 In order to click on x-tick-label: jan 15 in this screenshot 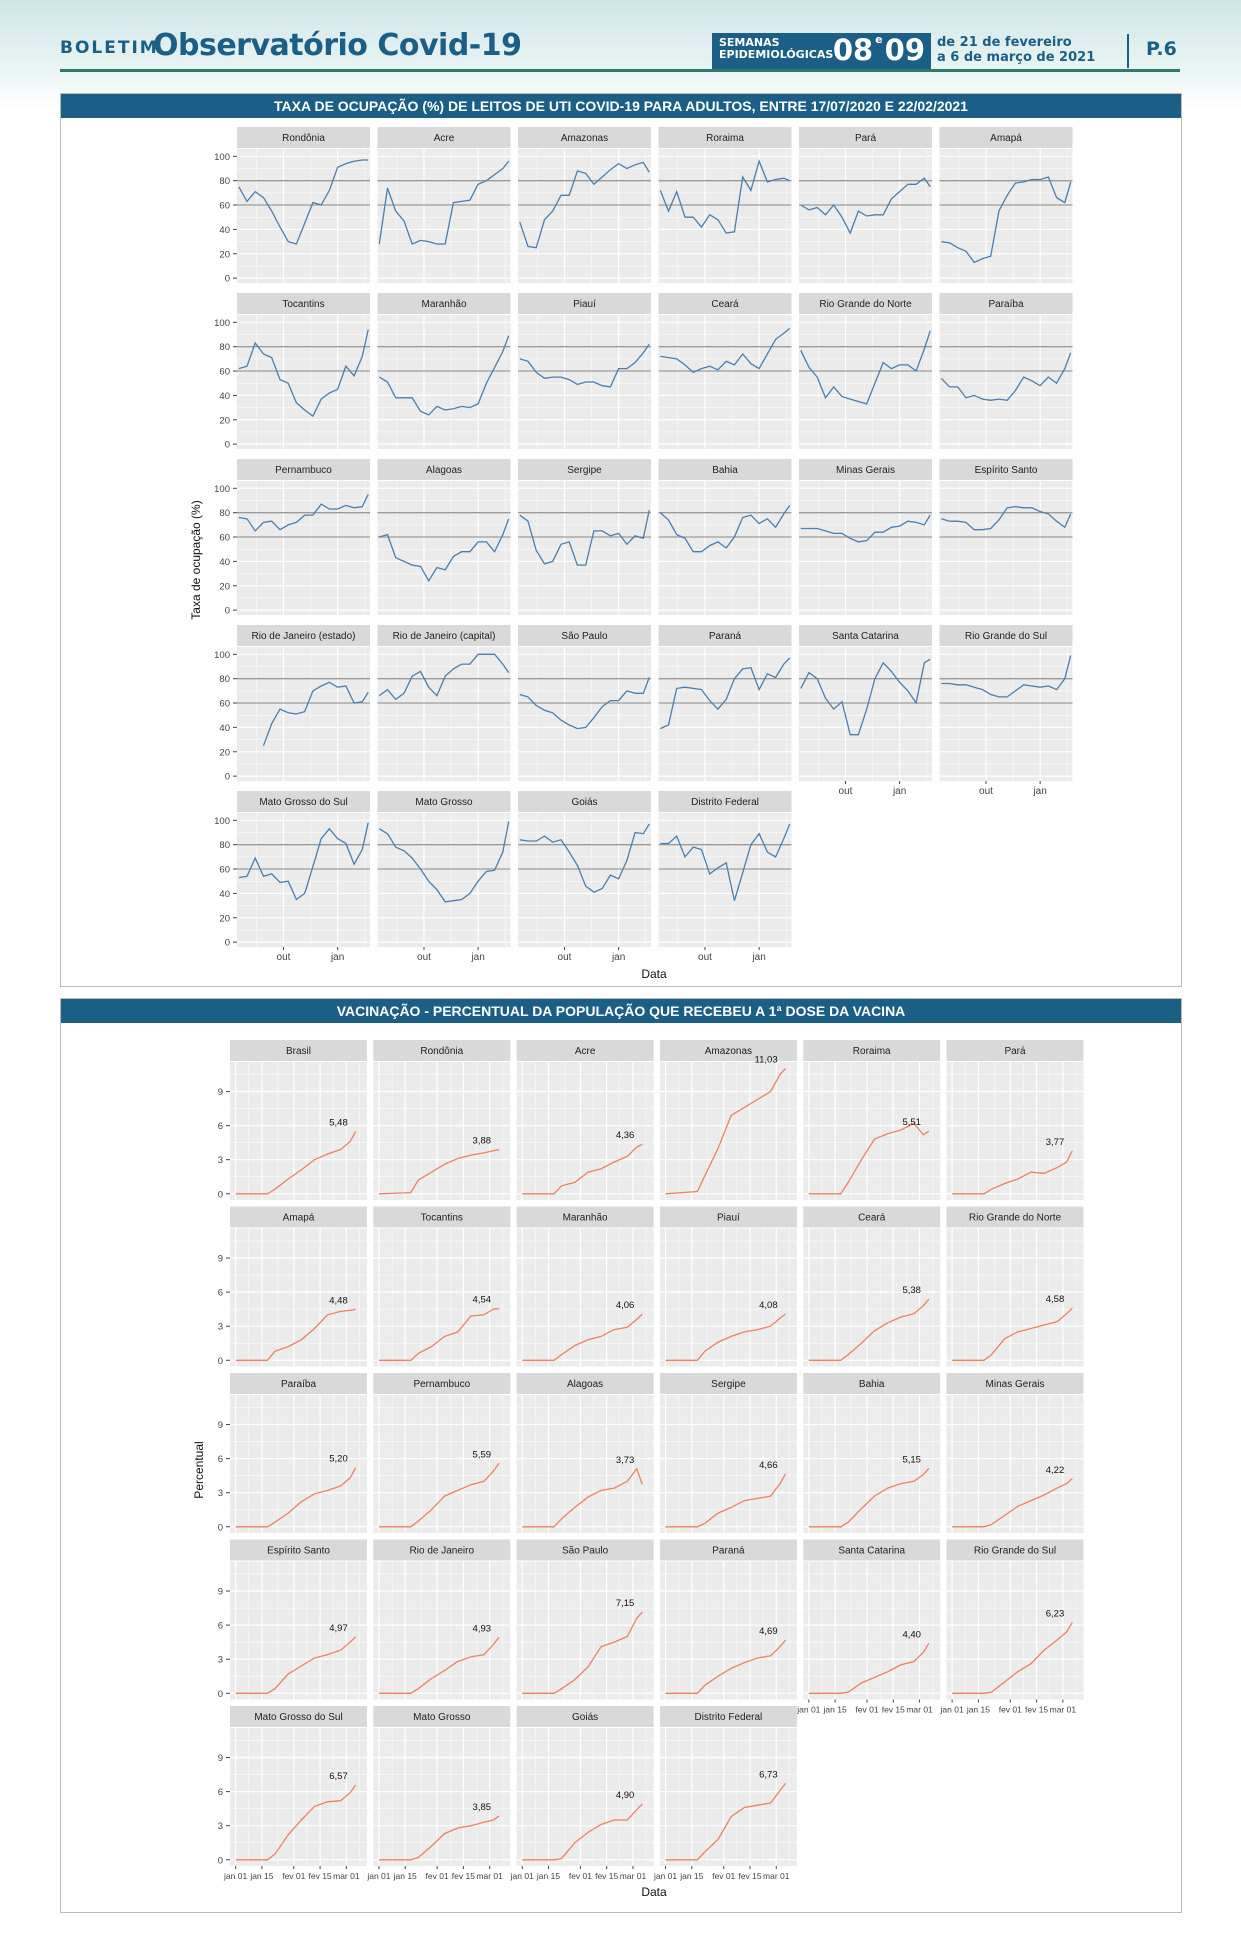, I will do `click(548, 1876)`.